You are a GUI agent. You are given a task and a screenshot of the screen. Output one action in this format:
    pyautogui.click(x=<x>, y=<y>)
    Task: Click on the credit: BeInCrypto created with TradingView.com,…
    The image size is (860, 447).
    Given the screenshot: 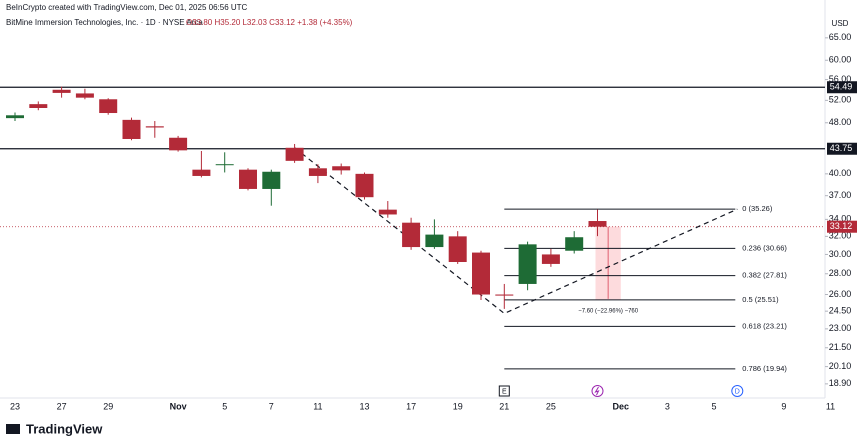 What is the action you would take?
    pyautogui.click(x=127, y=7)
    